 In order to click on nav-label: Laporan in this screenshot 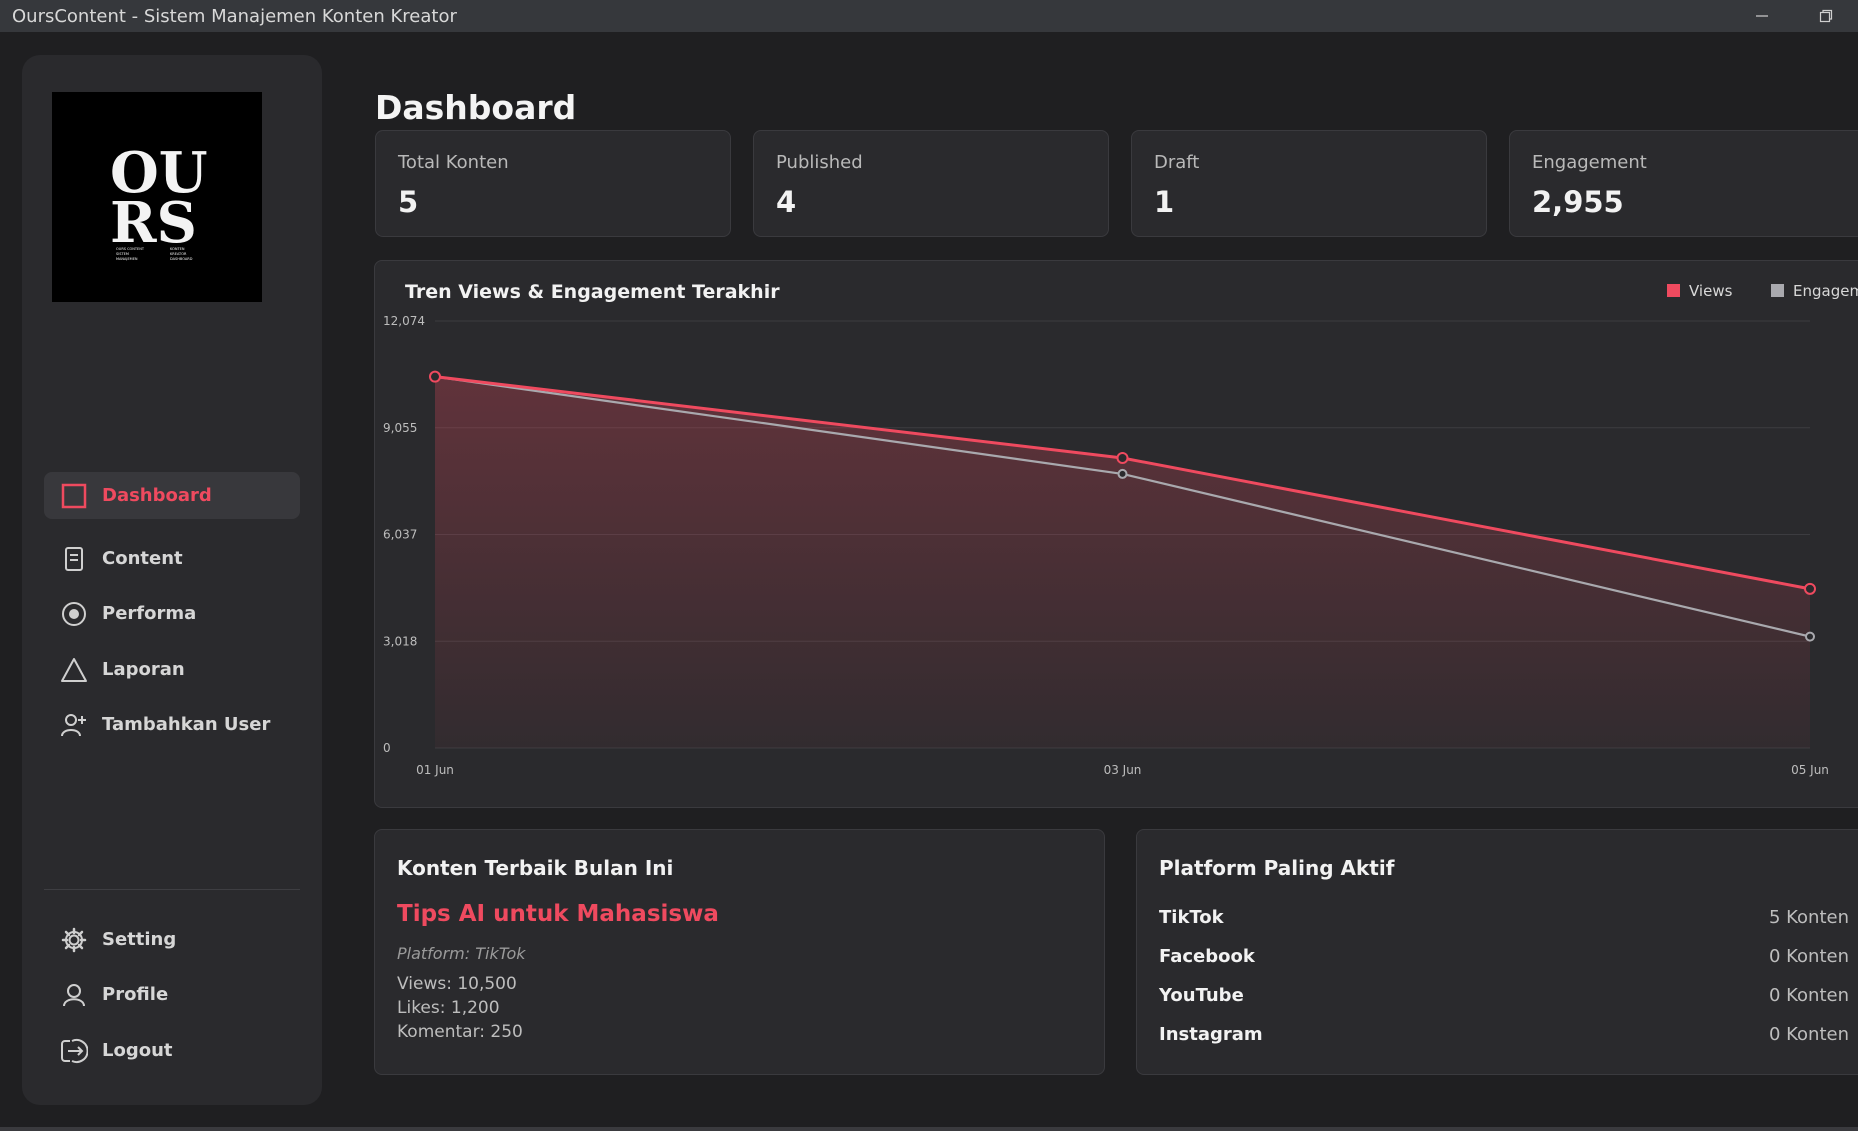, I will do `click(143, 669)`.